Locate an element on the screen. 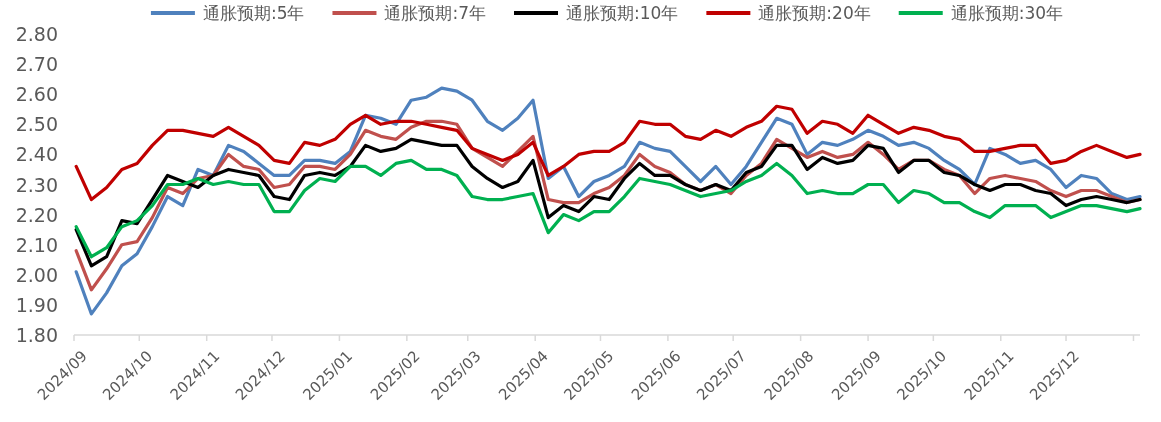 The image size is (1161, 422). legend-label: 通胀预期:7年 is located at coordinates (435, 13).